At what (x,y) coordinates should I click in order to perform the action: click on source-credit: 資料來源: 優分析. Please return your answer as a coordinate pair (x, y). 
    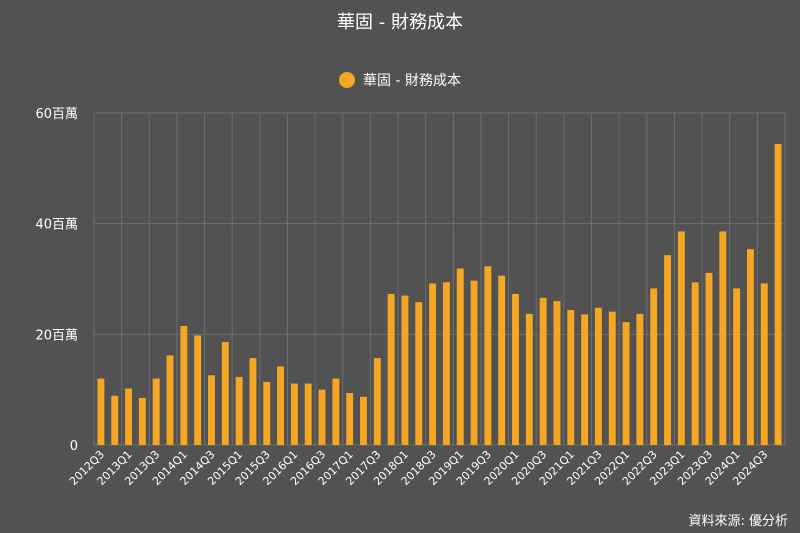
    Looking at the image, I should click on (738, 521).